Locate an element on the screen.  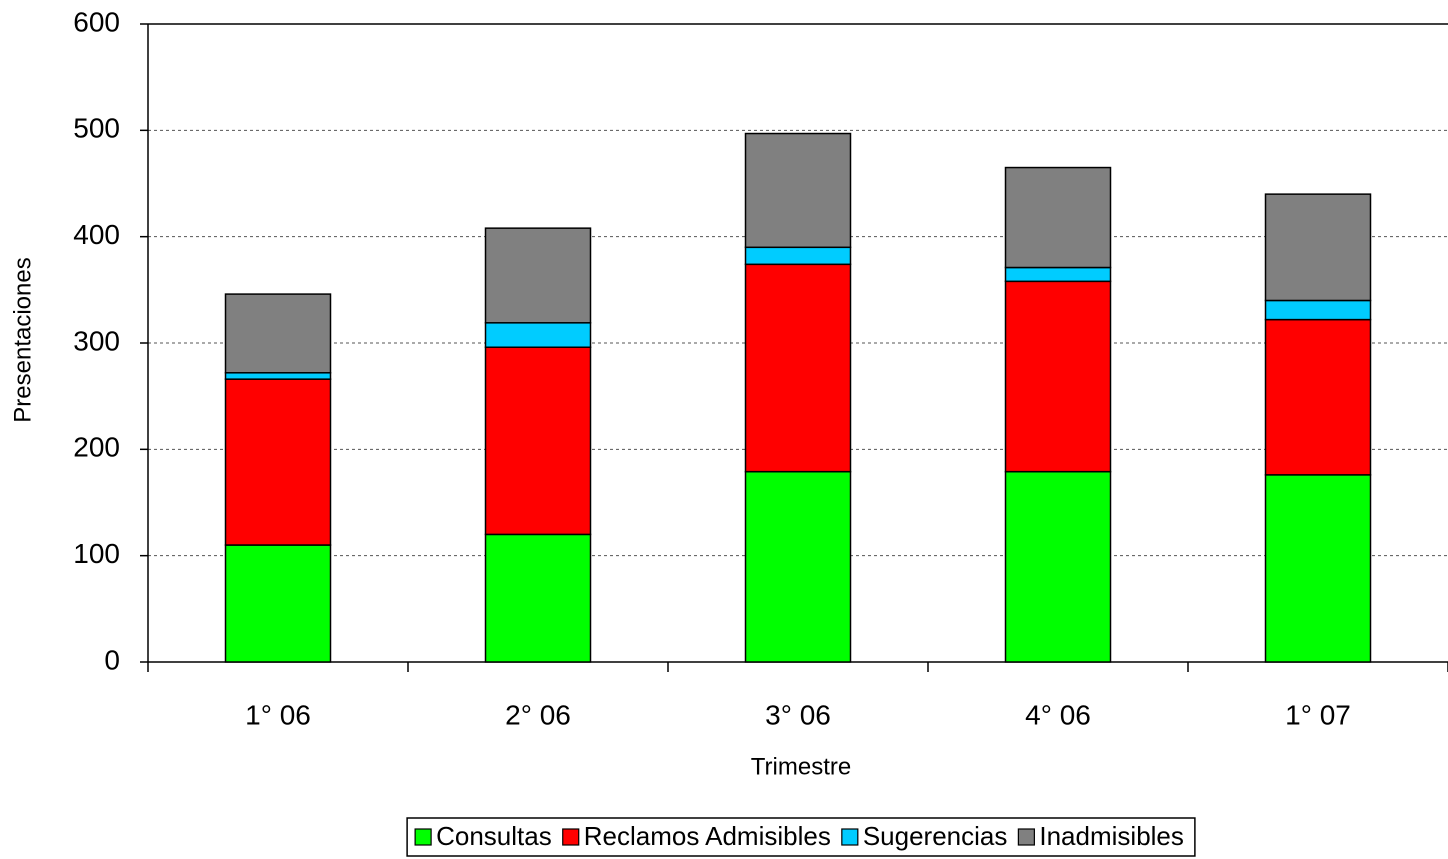
x-tick-label: 4° 06 is located at coordinates (1058, 714).